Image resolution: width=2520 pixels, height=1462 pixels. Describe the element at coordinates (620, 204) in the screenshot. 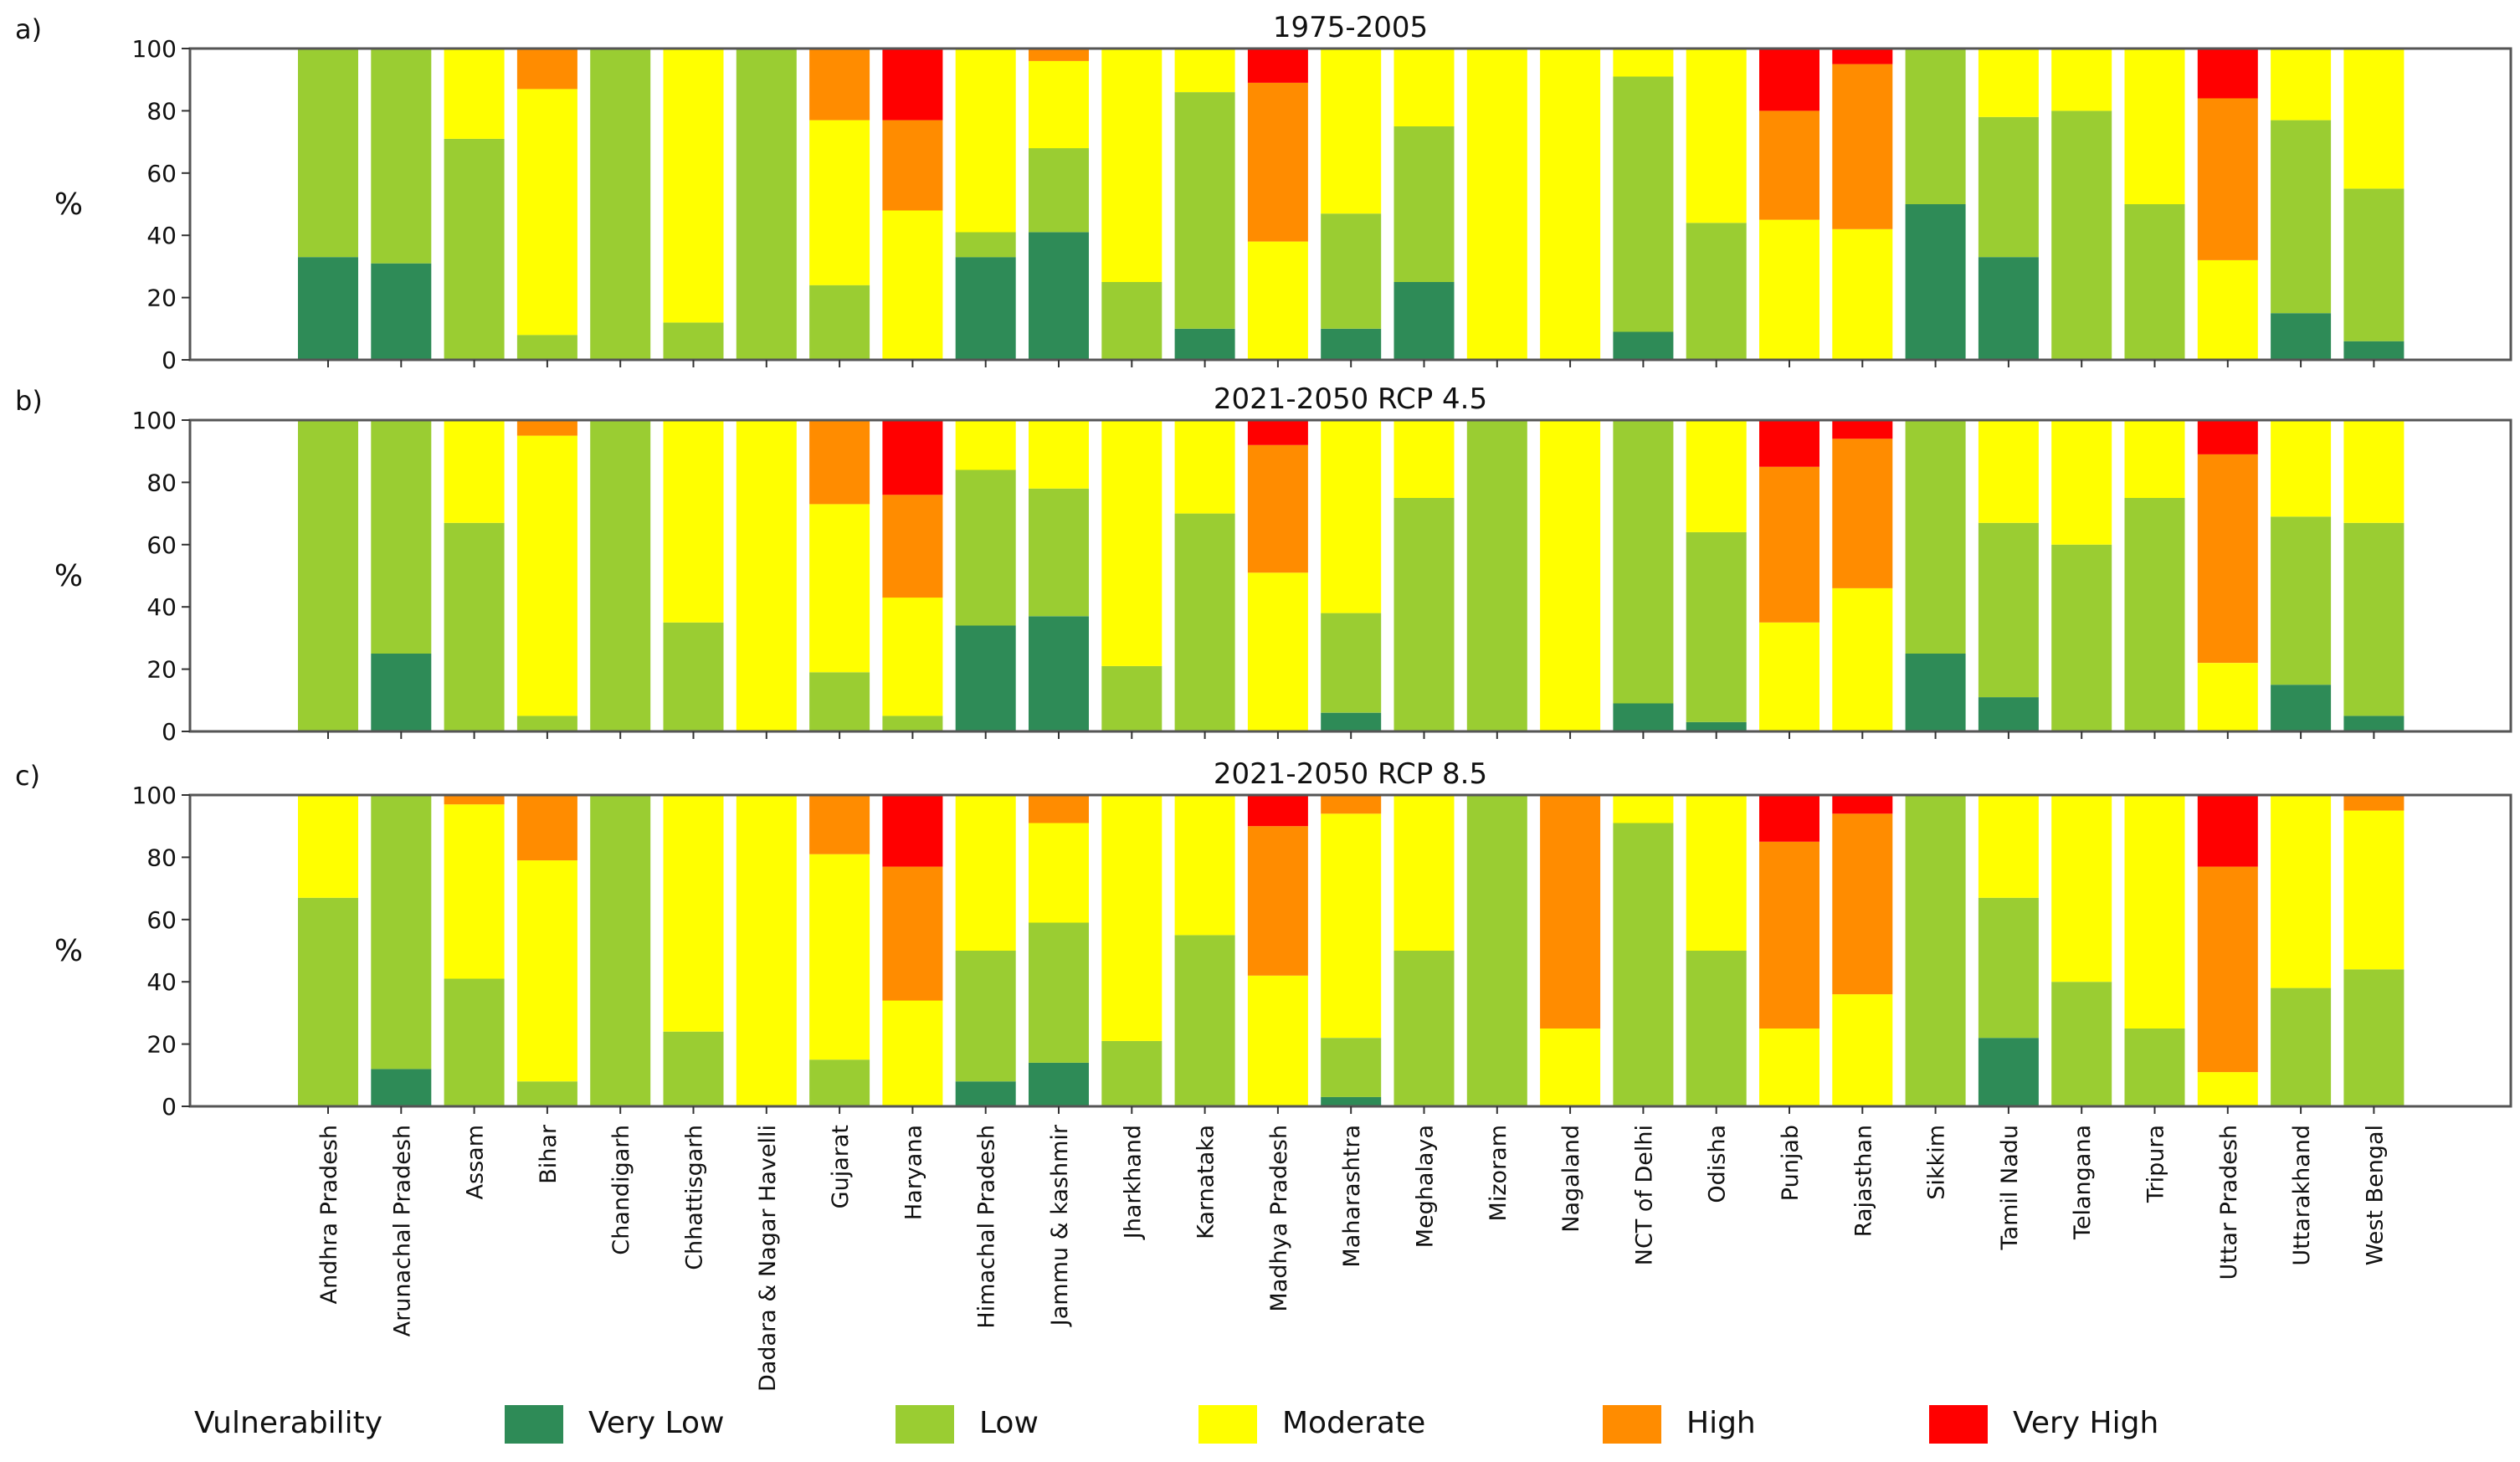

I see `bar-chandigarh-low` at that location.